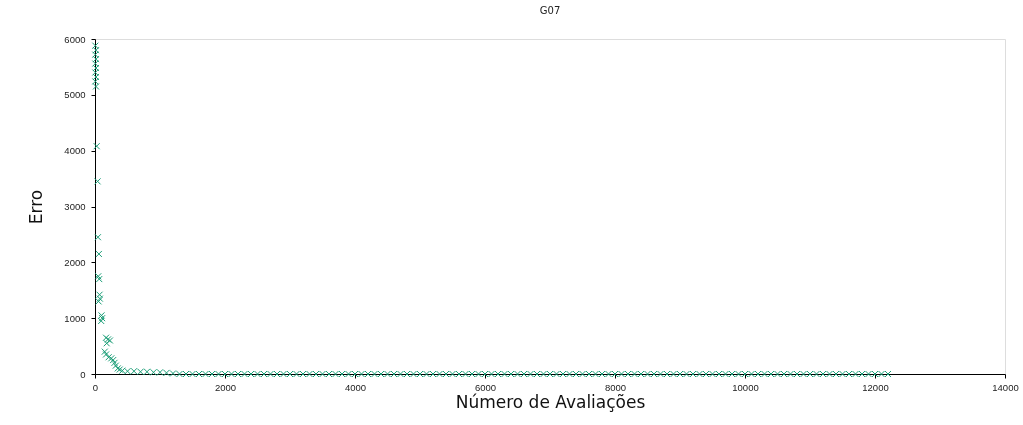 This screenshot has height=425, width=1023. I want to click on x-tick-label: 8000, so click(615, 387).